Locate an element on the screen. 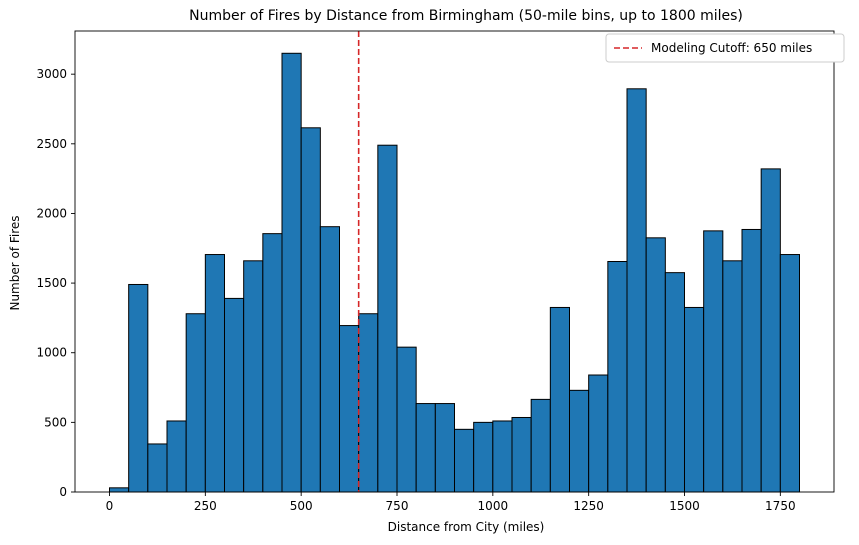  x-tick-label-1: 250 is located at coordinates (205, 506).